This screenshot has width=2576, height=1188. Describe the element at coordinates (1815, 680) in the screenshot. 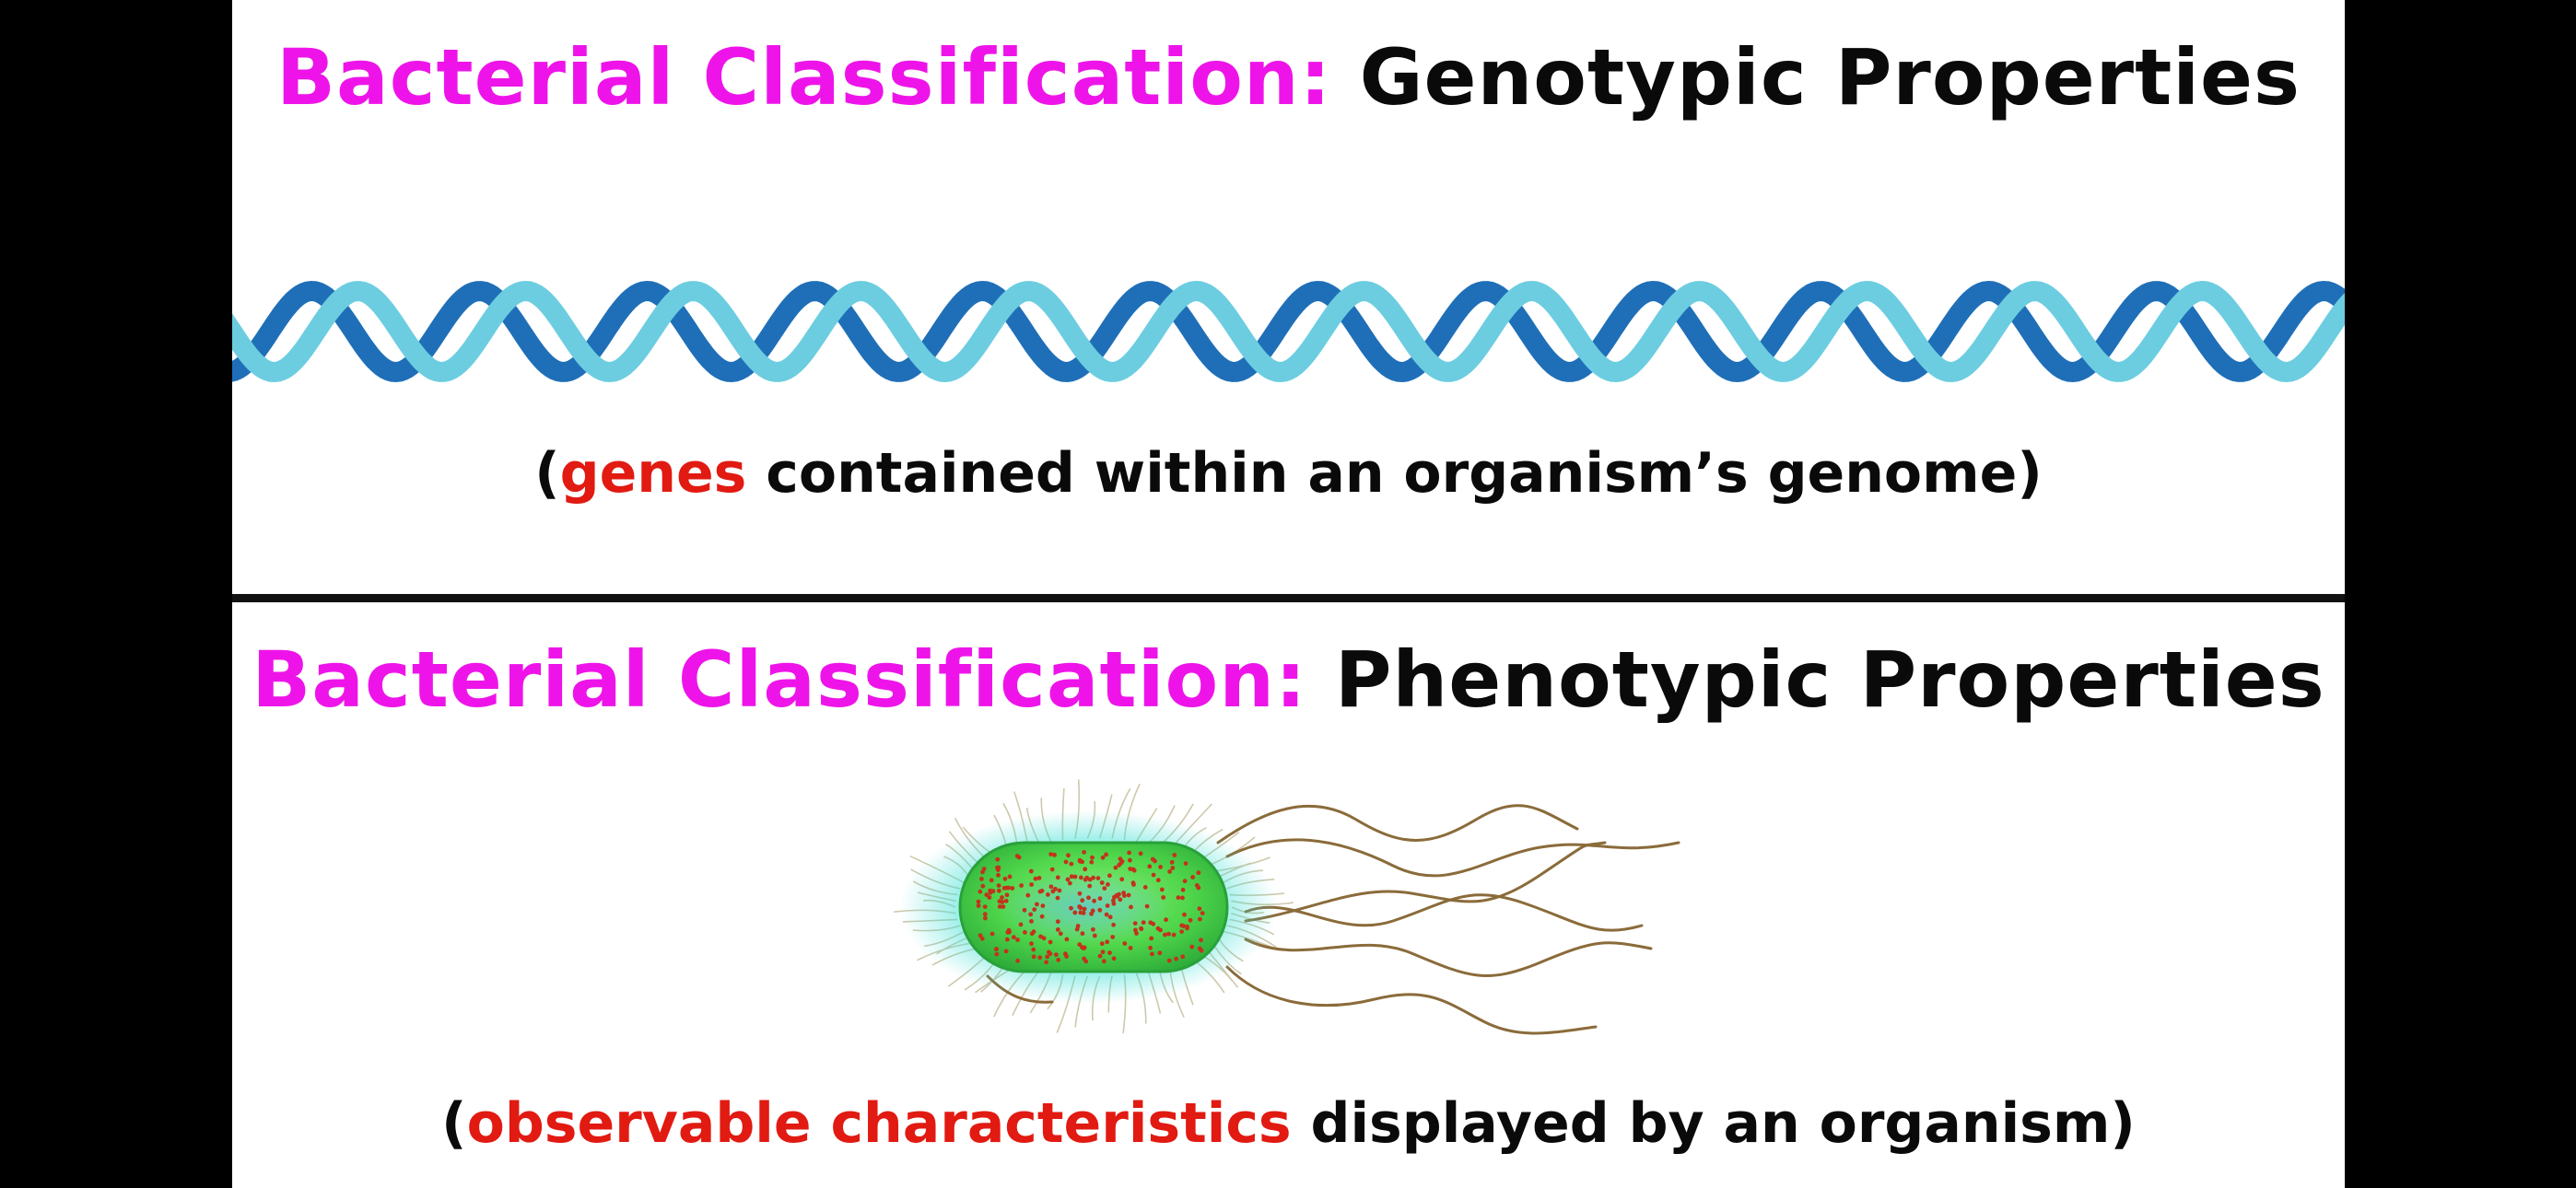

I see `phenotypic-title-suffix: Phenotypic Properties` at that location.